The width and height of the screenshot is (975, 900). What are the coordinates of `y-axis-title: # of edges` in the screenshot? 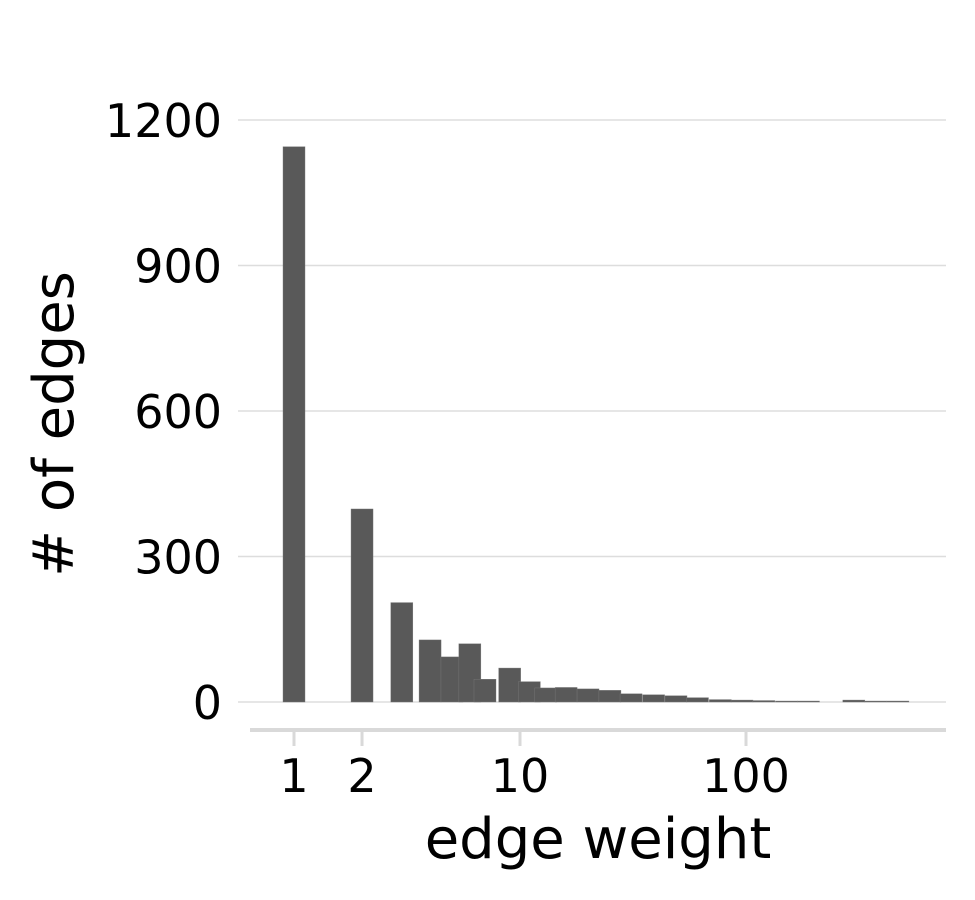 It's located at (54, 424).